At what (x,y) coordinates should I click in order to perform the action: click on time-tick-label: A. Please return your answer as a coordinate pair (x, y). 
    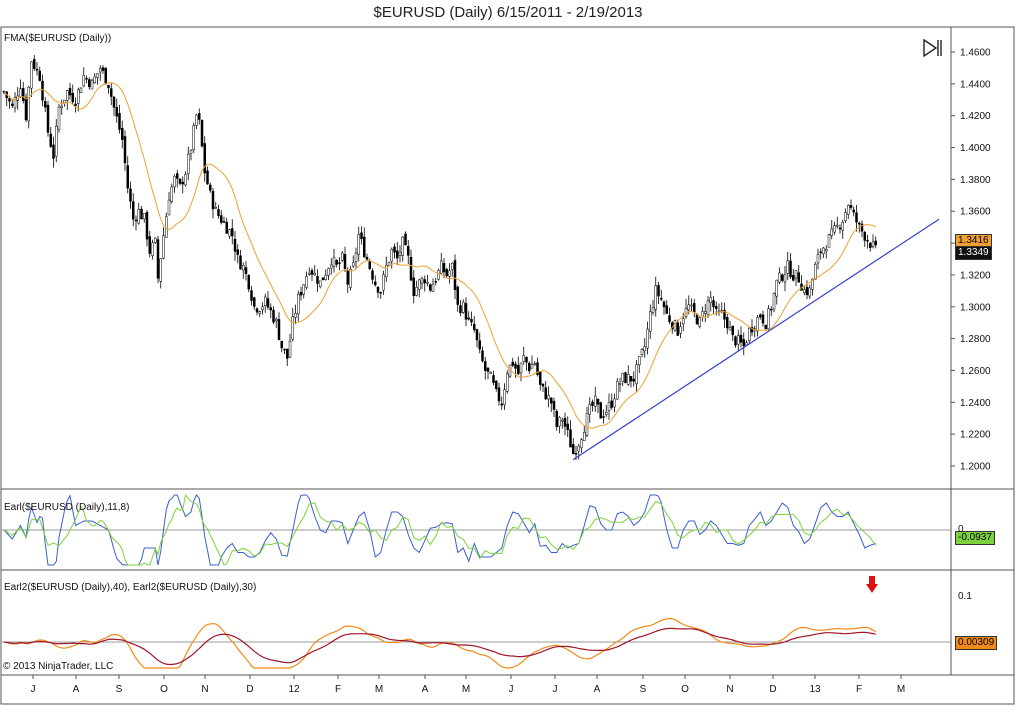
    Looking at the image, I should click on (425, 689).